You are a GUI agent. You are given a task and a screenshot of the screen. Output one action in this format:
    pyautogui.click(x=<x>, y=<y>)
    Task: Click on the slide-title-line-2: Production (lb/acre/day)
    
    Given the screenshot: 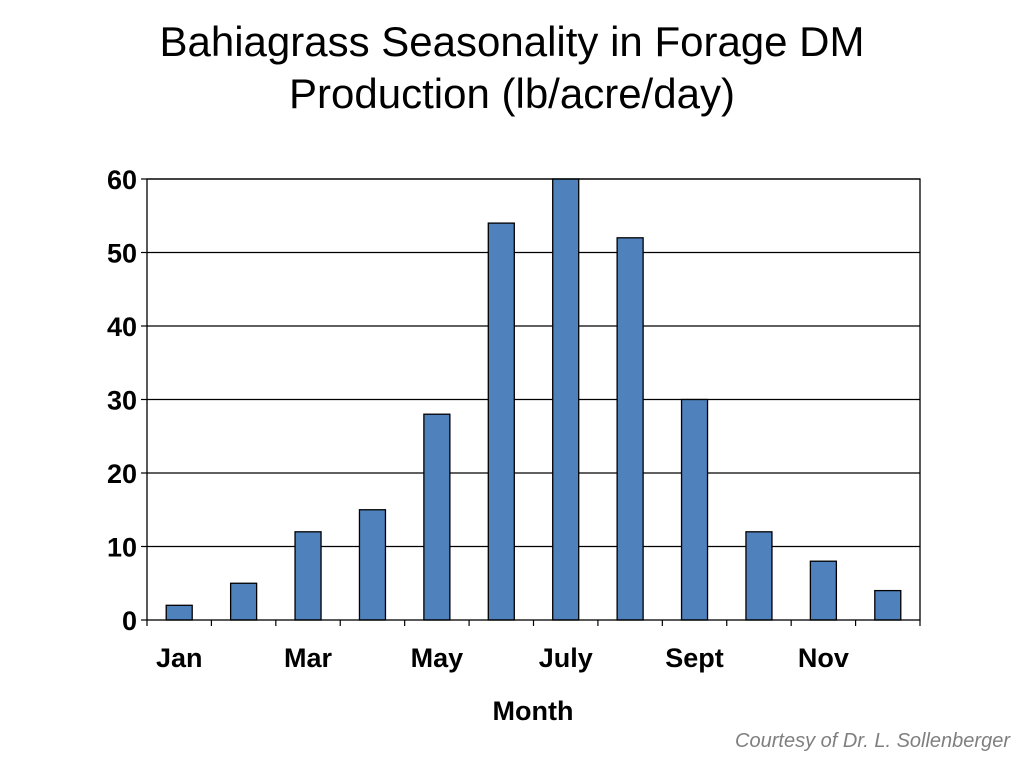 What is the action you would take?
    pyautogui.click(x=512, y=93)
    